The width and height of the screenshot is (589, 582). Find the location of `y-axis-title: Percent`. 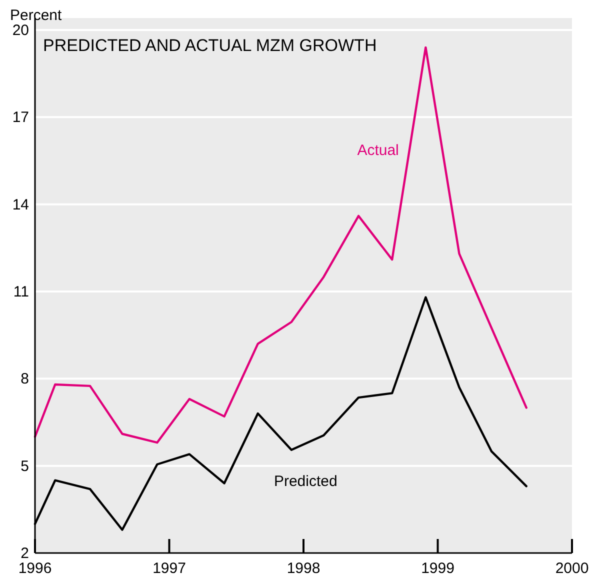

y-axis-title: Percent is located at coordinates (36, 15).